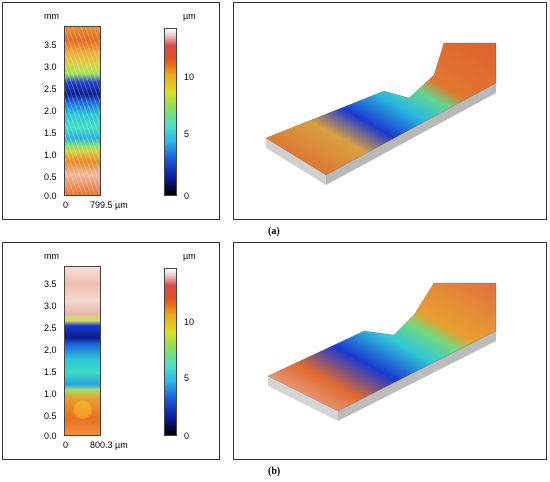 The height and width of the screenshot is (482, 550). Describe the element at coordinates (50, 372) in the screenshot. I see `panel-b-y-tick: 1.5` at that location.